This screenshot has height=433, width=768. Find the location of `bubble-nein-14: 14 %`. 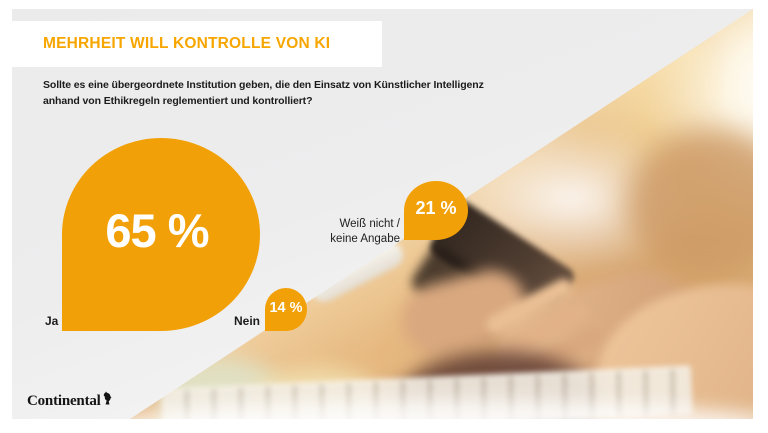

bubble-nein-14: 14 % is located at coordinates (286, 309).